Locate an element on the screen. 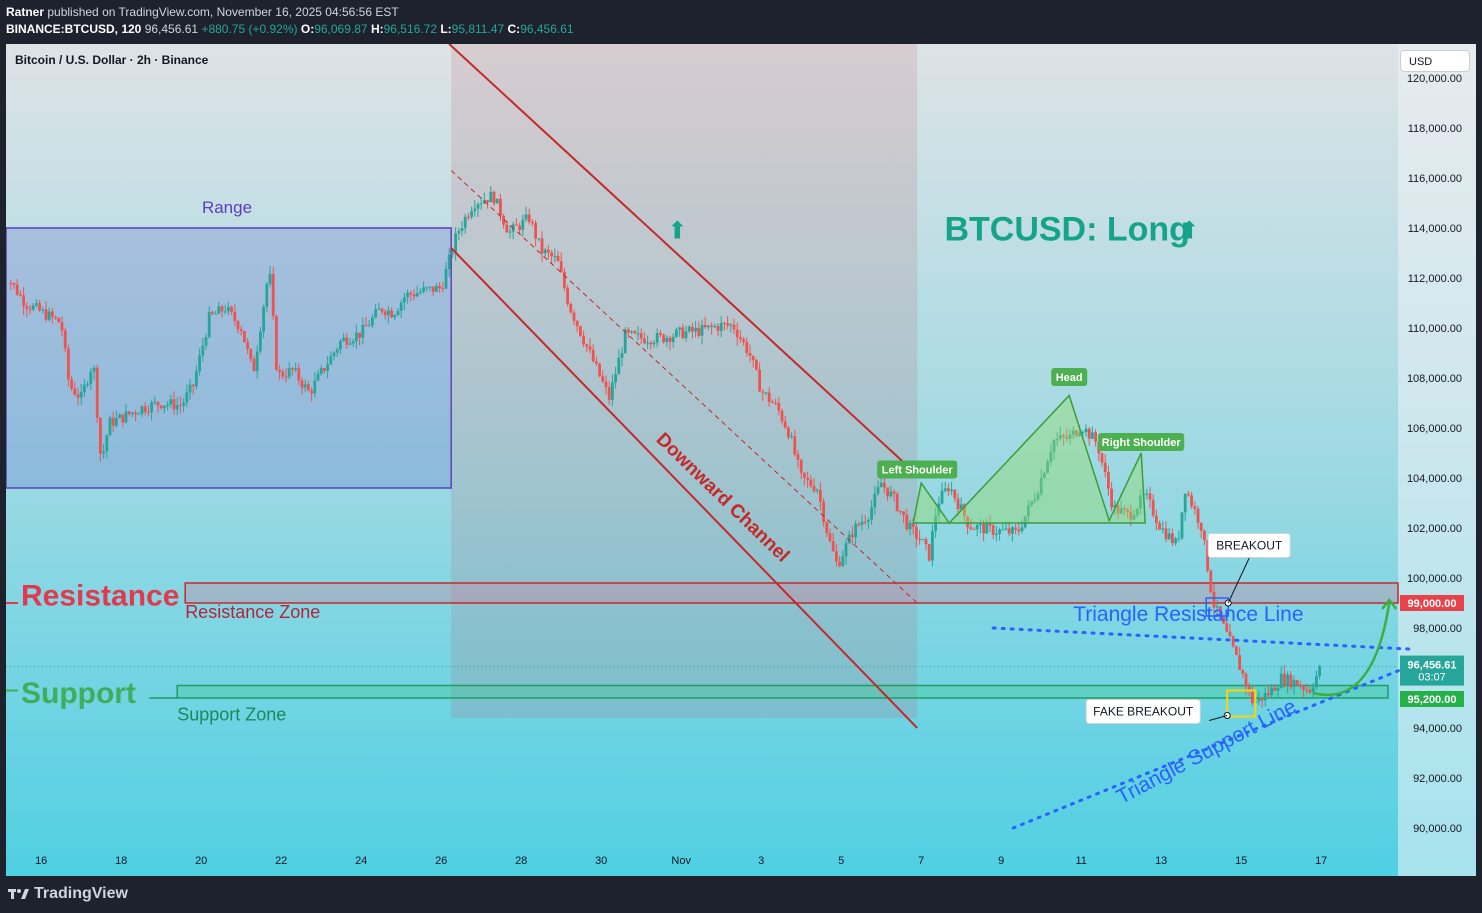 The image size is (1482, 913). x-tick-label: 11 is located at coordinates (1080, 861).